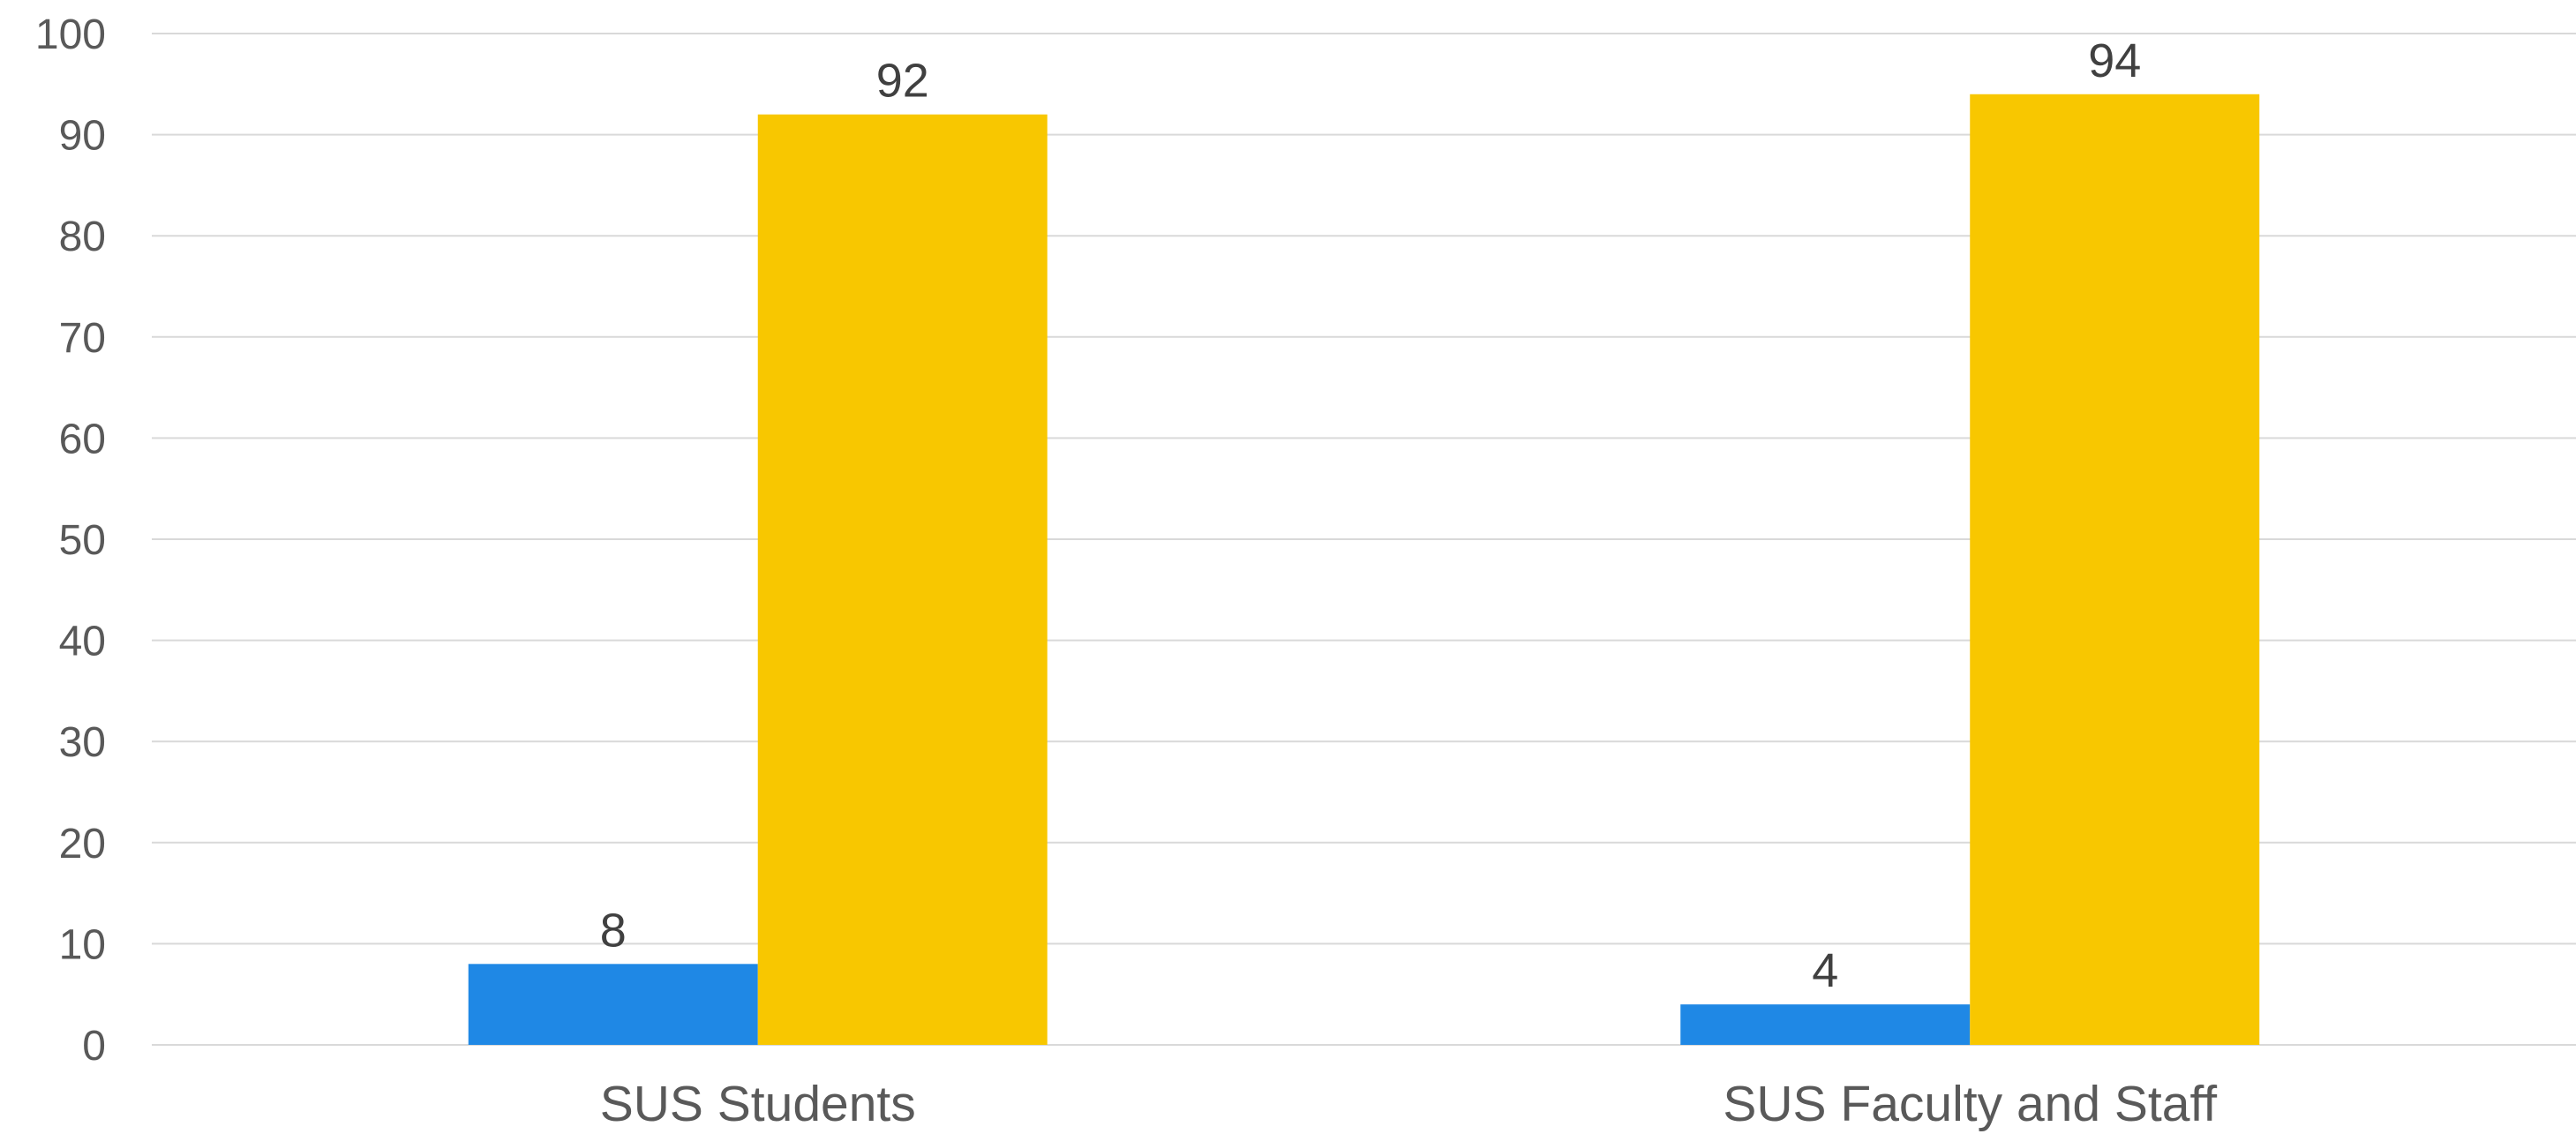 The image size is (2576, 1134). Describe the element at coordinates (1970, 1104) in the screenshot. I see `category-label: SUS Faculty and Staff` at that location.